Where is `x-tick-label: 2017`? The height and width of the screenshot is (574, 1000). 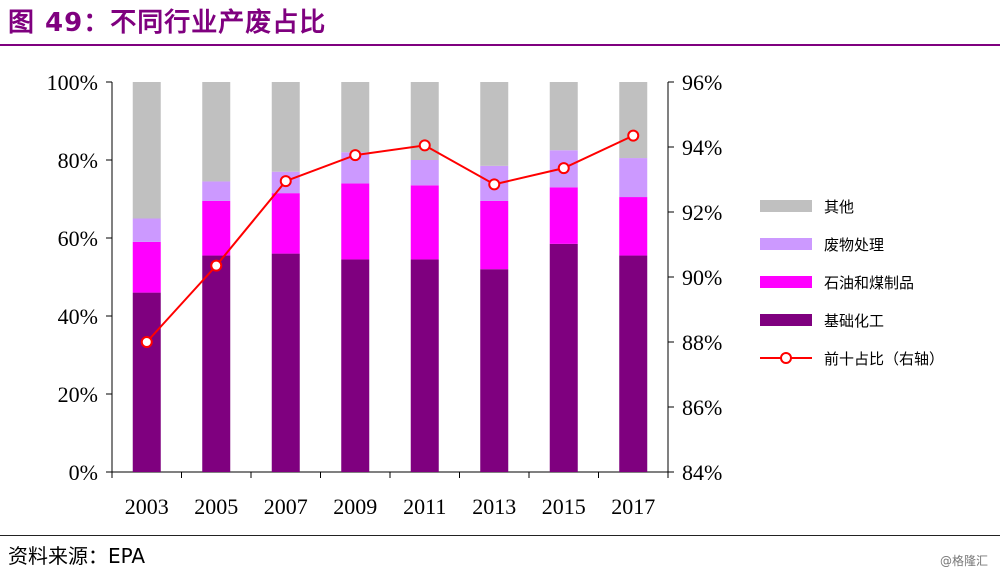
x-tick-label: 2017 is located at coordinates (633, 506).